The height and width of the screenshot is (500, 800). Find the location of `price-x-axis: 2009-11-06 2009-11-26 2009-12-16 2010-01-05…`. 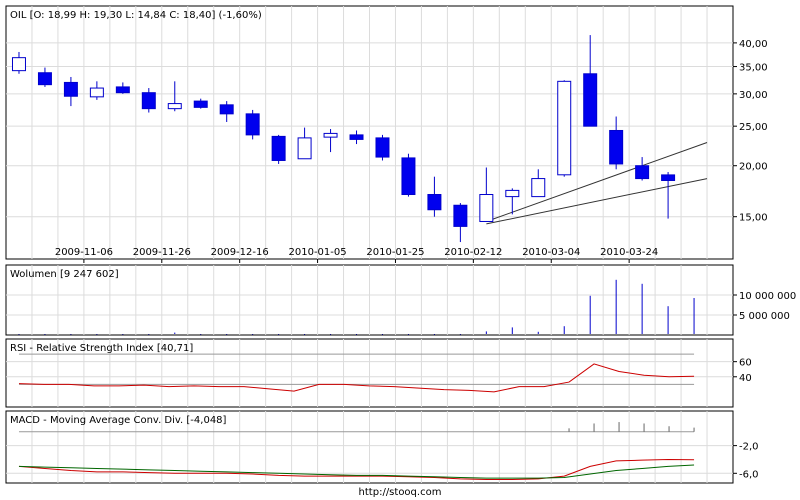

price-x-axis: 2009-11-06 2009-11-26 2009-12-16 2010-01-05… is located at coordinates (356, 255).